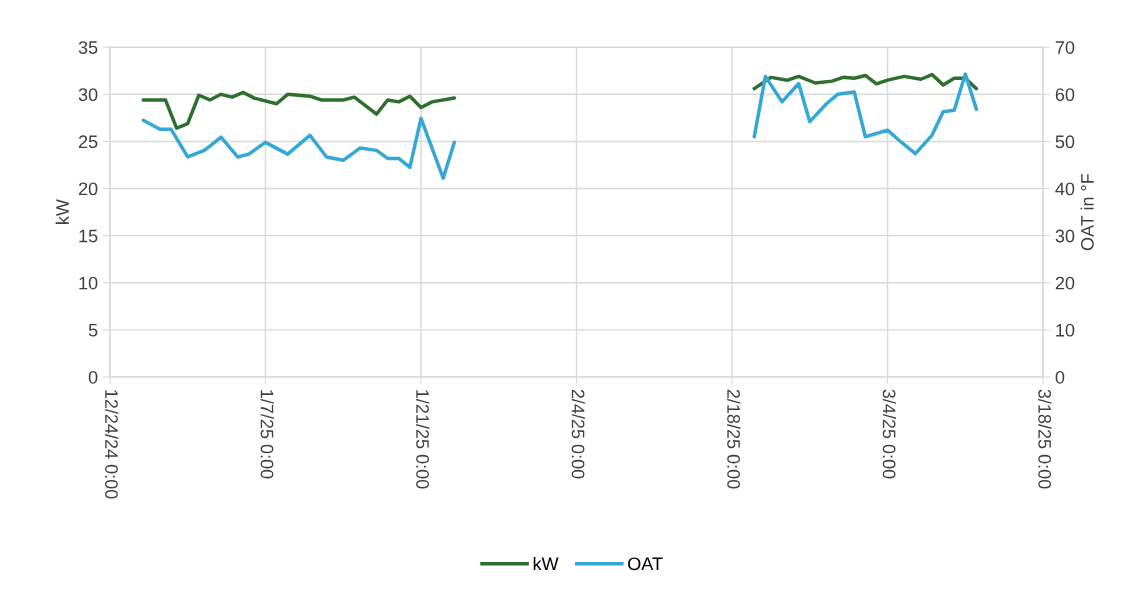  I want to click on y-tick-label: 20, so click(88, 189).